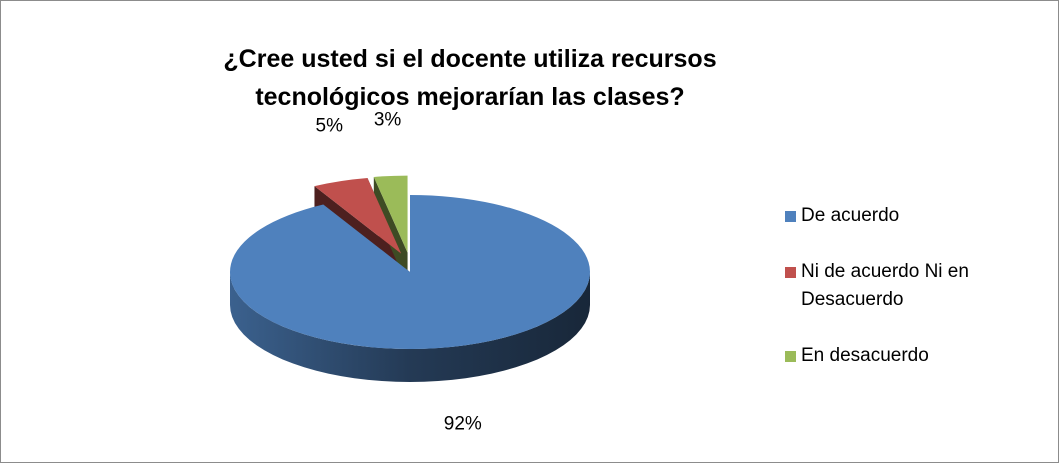  I want to click on legend-item: Ni de acuerdo Ni en Desacuerdo, so click(885, 286).